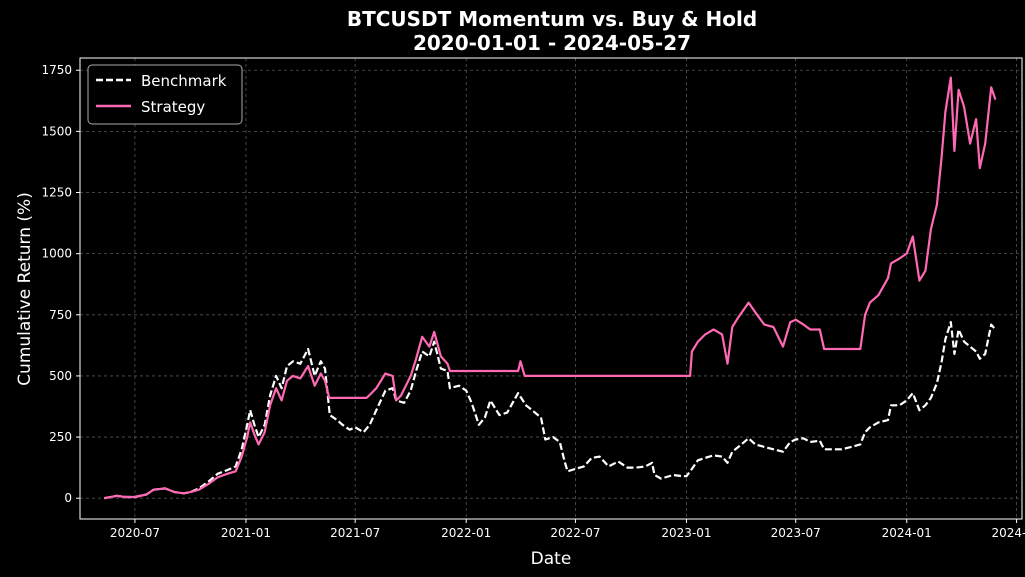 The width and height of the screenshot is (1025, 577). I want to click on legend-label-benchmark: Benchmark, so click(184, 81).